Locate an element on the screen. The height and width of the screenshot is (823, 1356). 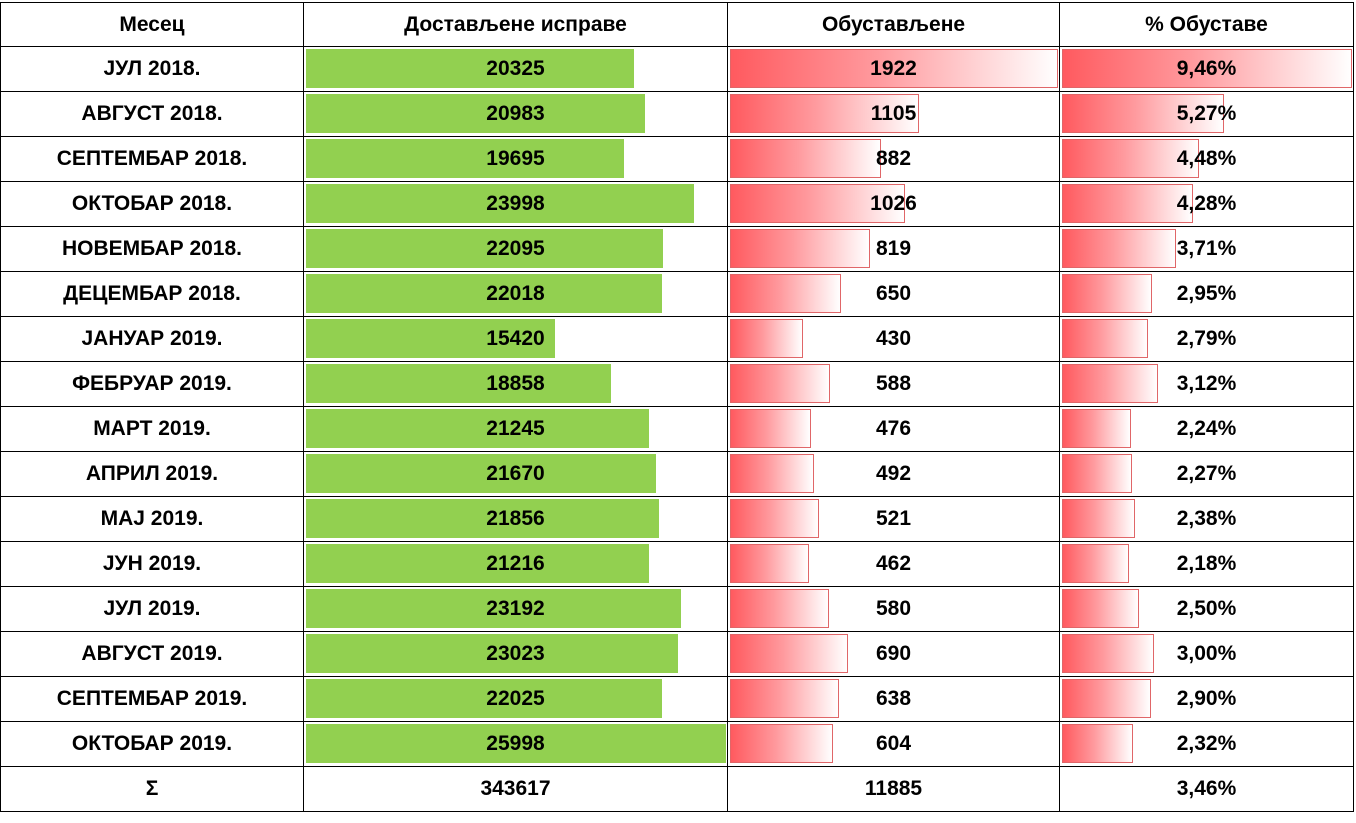
delivered-value: 23998 is located at coordinates (515, 203).